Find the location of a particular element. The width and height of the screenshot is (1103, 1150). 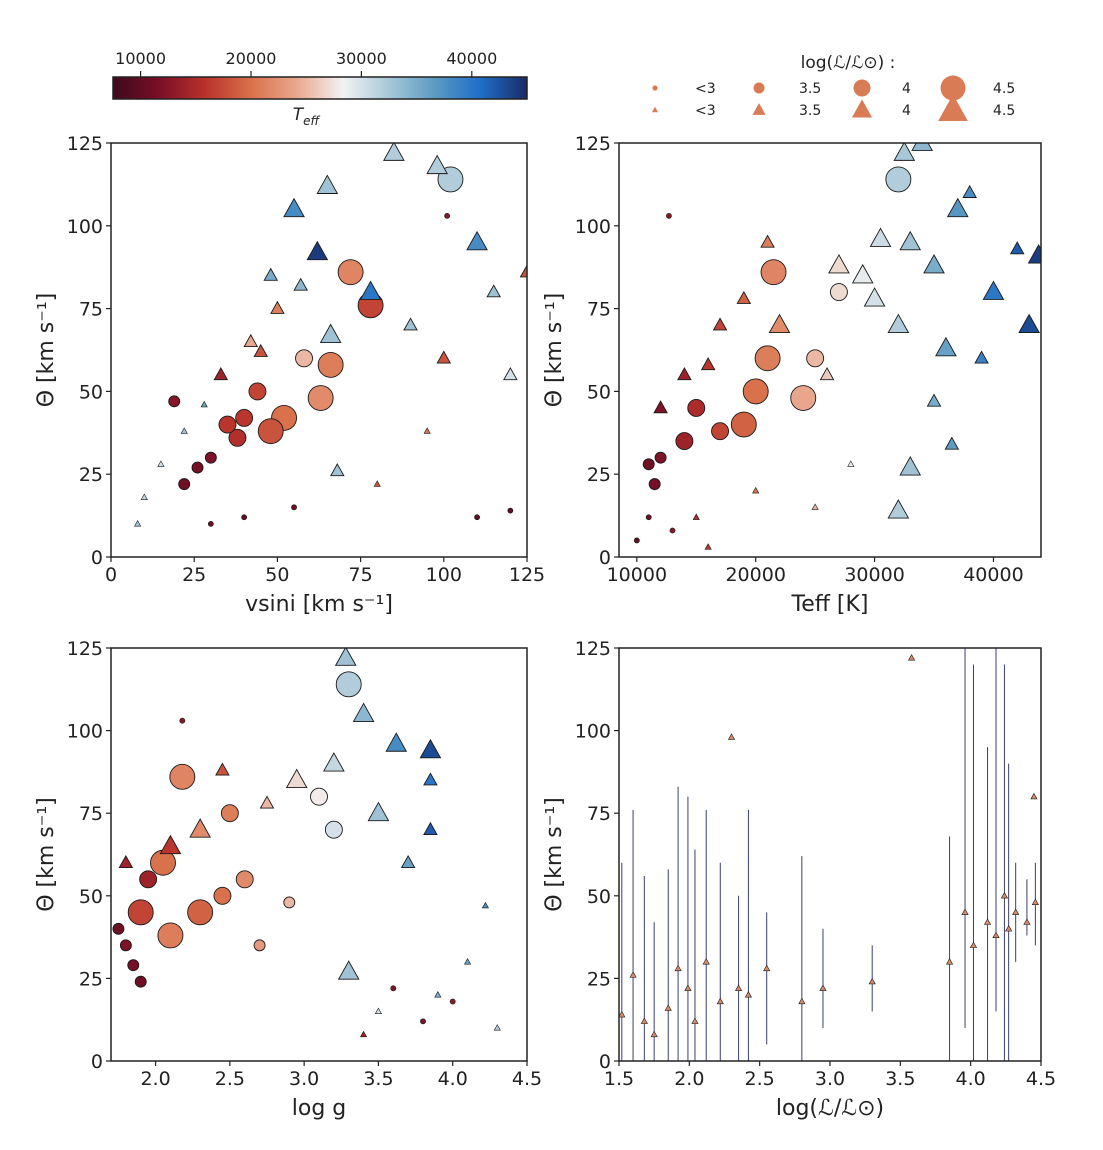

legend-triangle-marker is located at coordinates (655, 109).